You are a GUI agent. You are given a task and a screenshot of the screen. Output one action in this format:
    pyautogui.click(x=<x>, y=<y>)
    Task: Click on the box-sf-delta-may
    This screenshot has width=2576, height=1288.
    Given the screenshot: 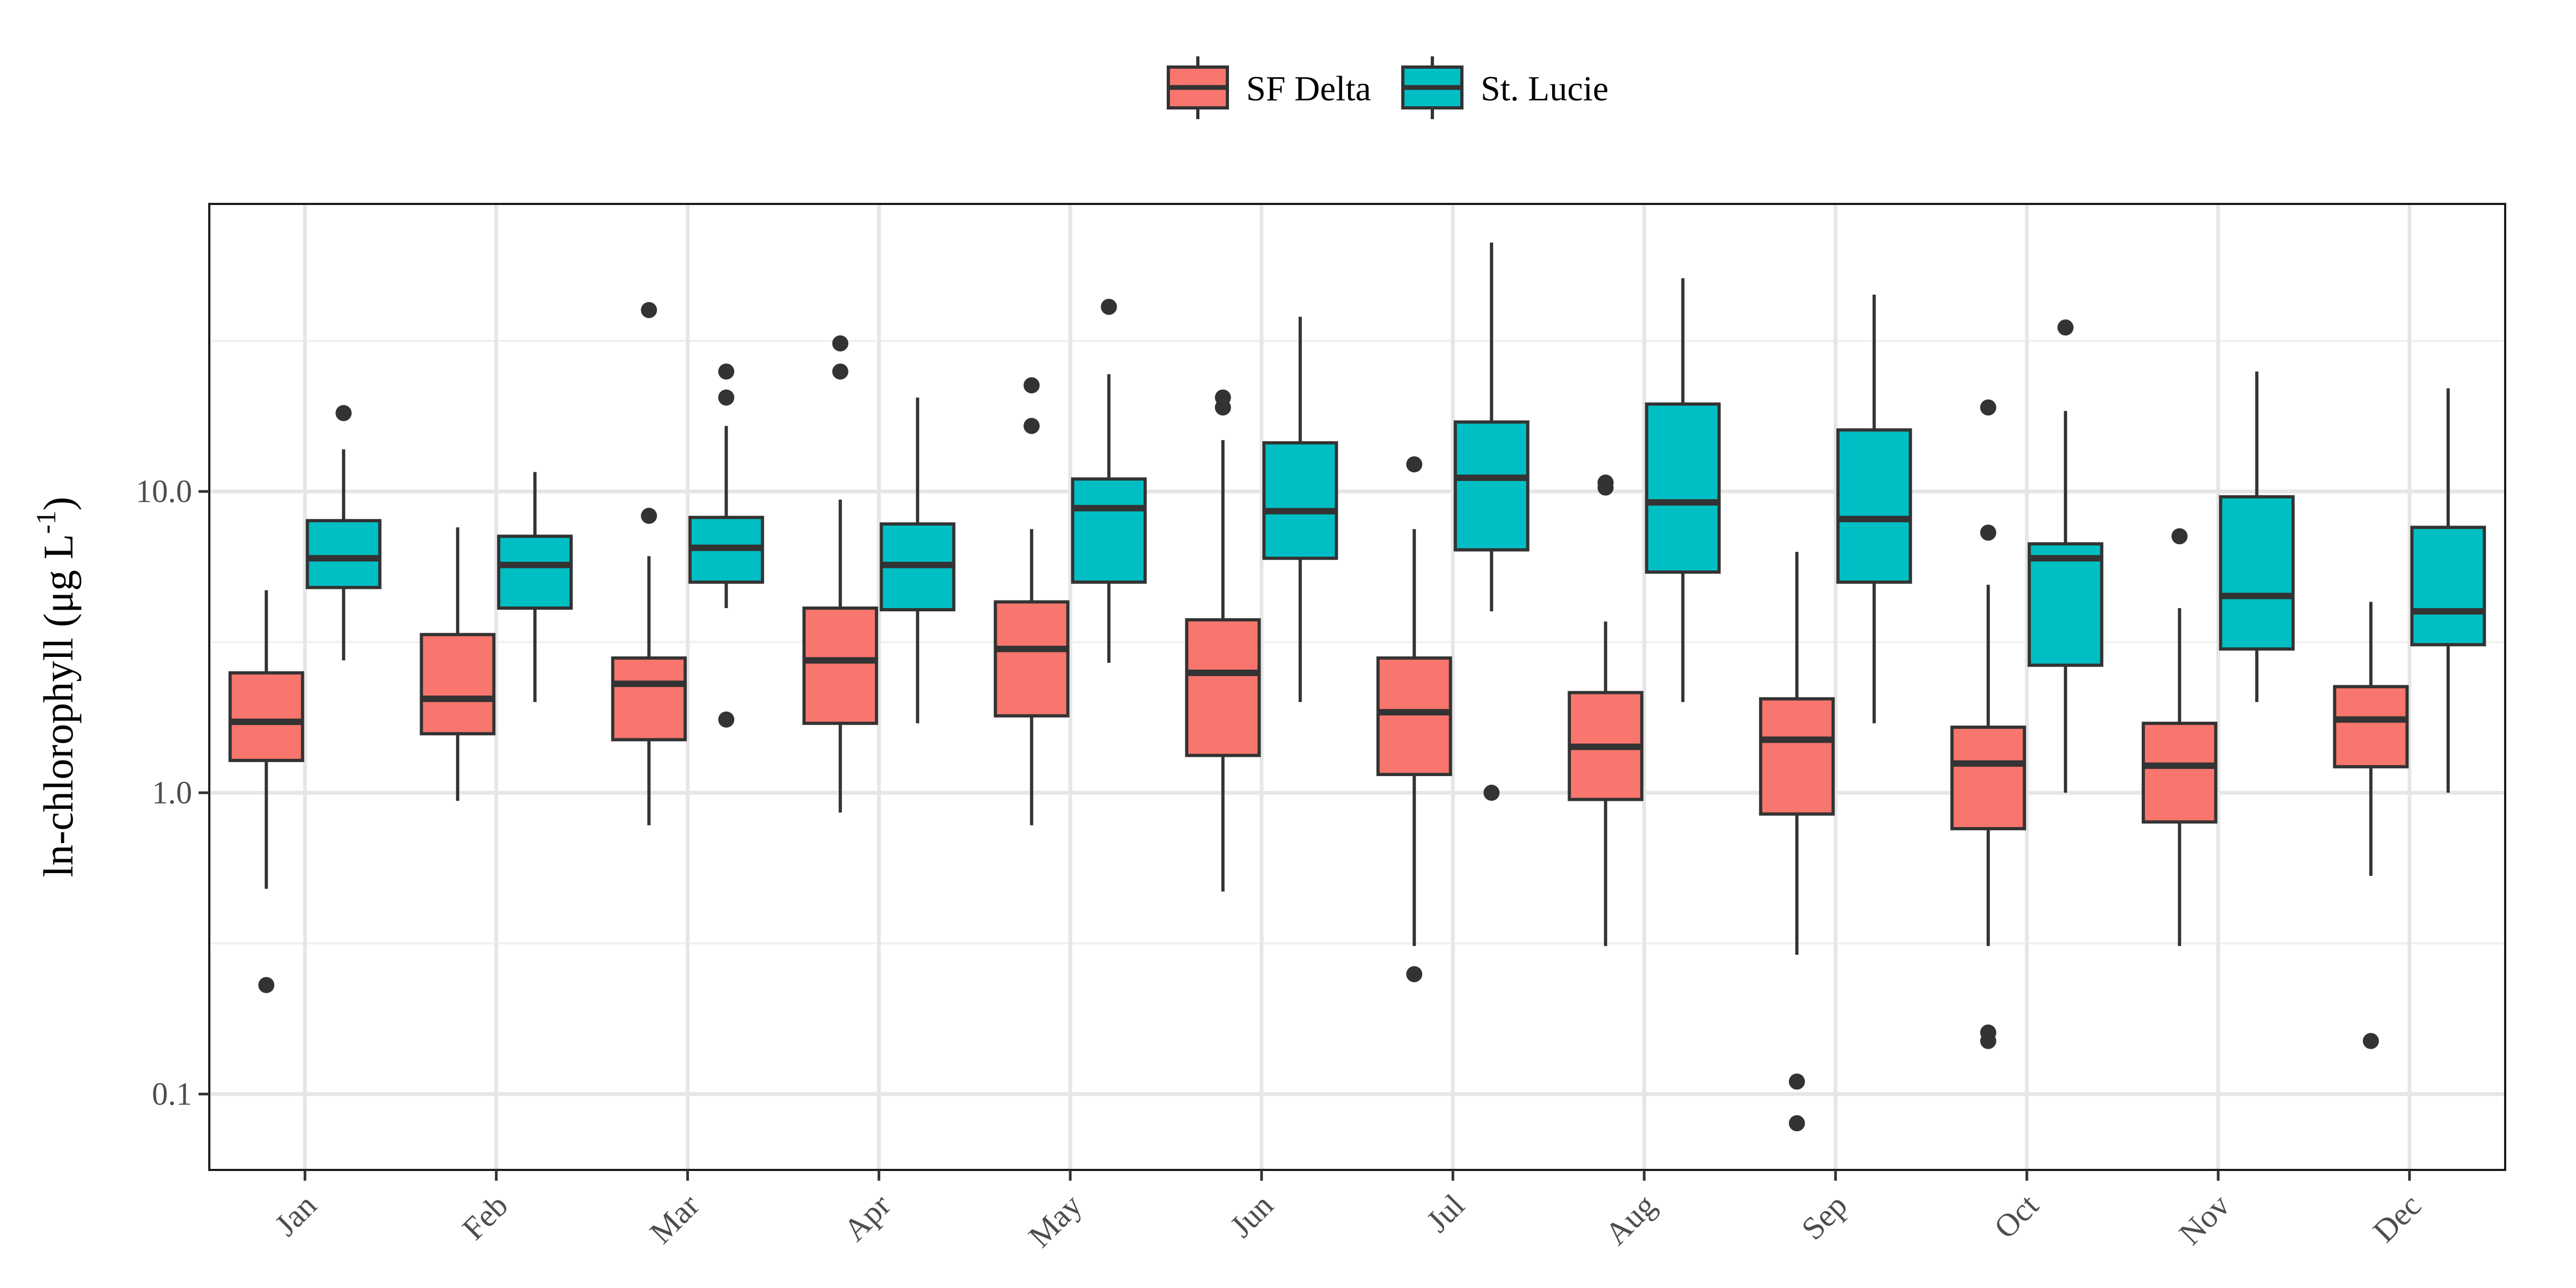 What is the action you would take?
    pyautogui.click(x=1031, y=601)
    